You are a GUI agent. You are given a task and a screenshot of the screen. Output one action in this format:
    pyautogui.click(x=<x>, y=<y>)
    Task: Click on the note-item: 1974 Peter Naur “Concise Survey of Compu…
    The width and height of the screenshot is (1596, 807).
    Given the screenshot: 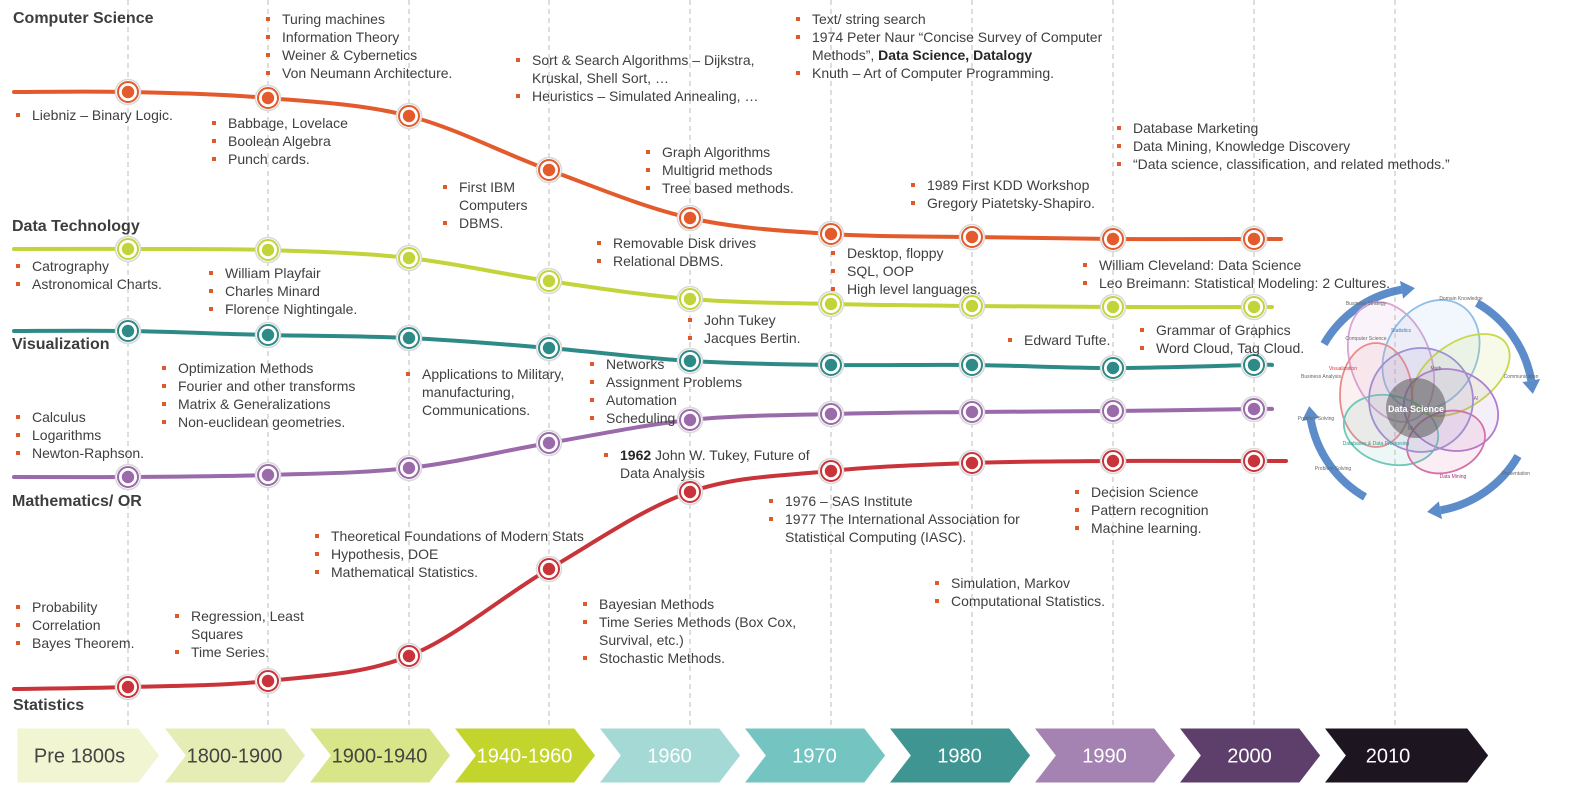 What is the action you would take?
    pyautogui.click(x=964, y=46)
    